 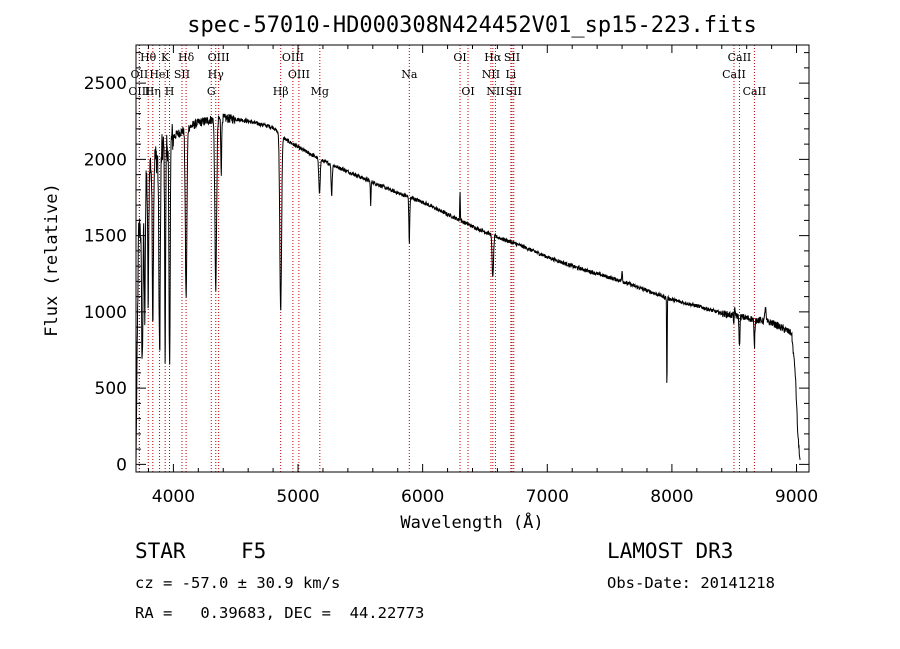 What do you see at coordinates (211, 91) in the screenshot?
I see `line-label: G` at bounding box center [211, 91].